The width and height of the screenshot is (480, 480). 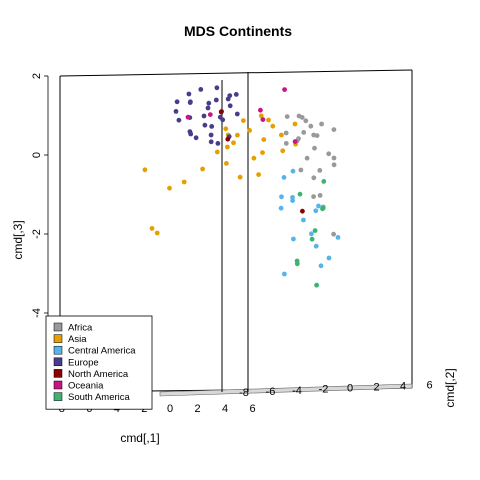 What do you see at coordinates (83, 362) in the screenshot?
I see `legend-label-europe: Europe` at bounding box center [83, 362].